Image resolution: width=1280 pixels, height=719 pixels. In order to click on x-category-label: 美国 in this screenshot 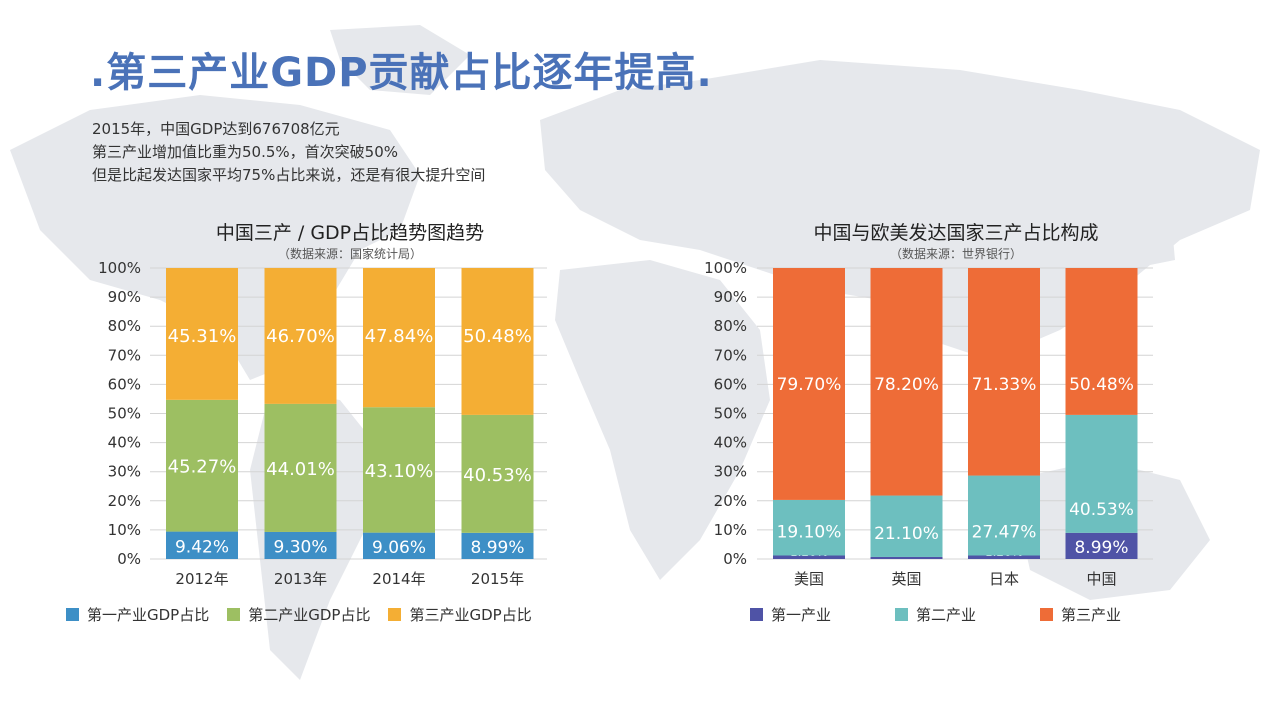, I will do `click(809, 579)`.